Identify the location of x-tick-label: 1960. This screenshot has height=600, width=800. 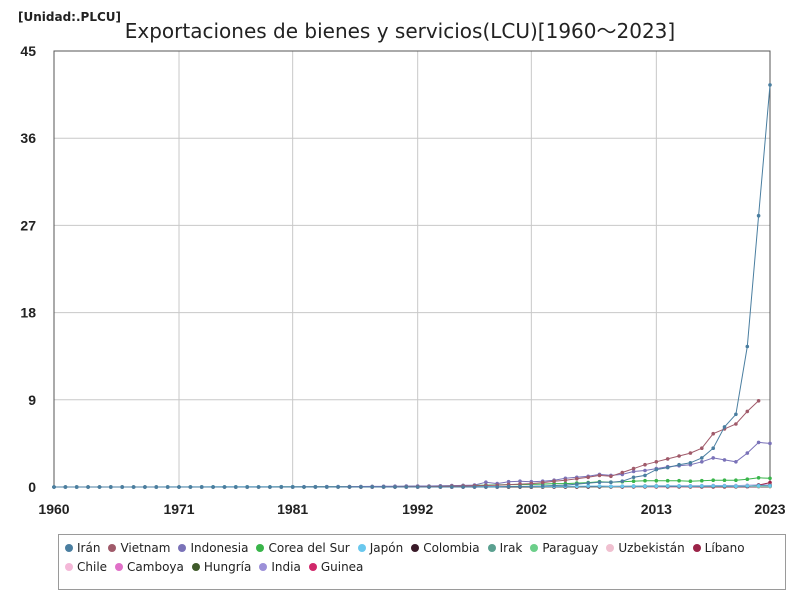
(53, 509).